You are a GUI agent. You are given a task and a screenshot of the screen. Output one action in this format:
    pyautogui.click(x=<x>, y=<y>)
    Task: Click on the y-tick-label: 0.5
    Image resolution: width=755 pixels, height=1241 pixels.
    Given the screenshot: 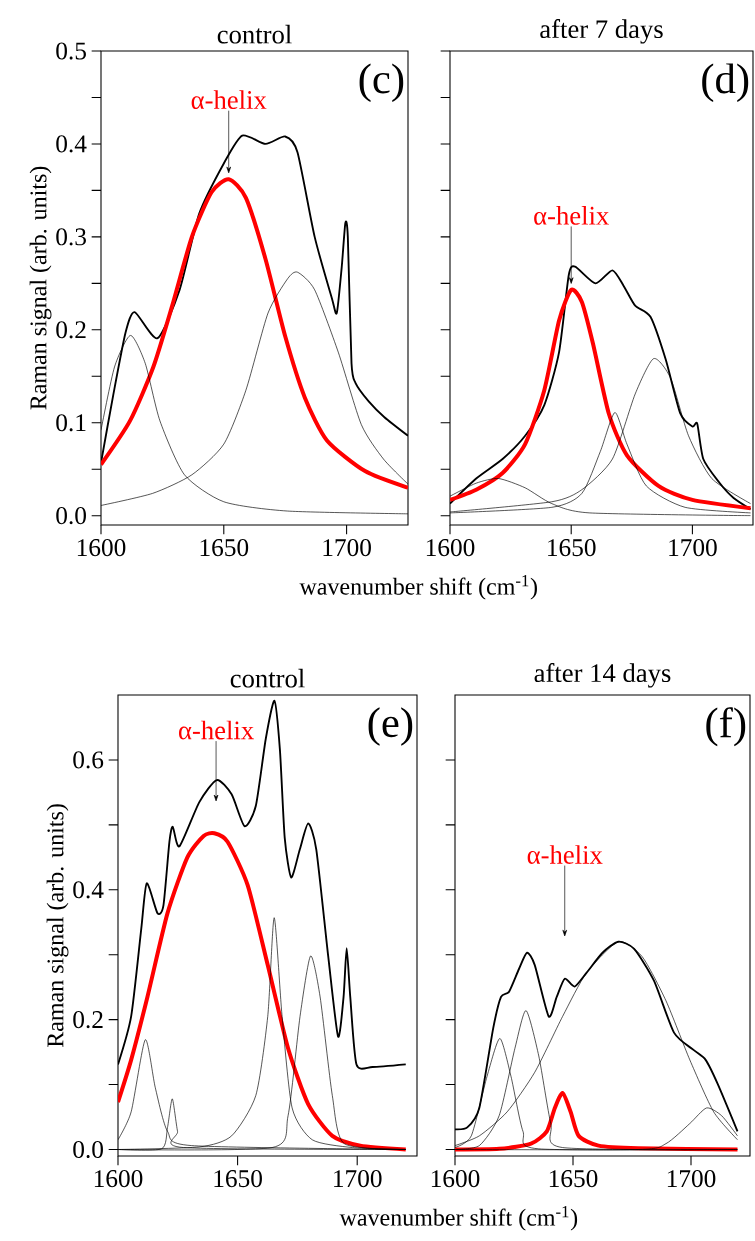 What is the action you would take?
    pyautogui.click(x=71, y=51)
    